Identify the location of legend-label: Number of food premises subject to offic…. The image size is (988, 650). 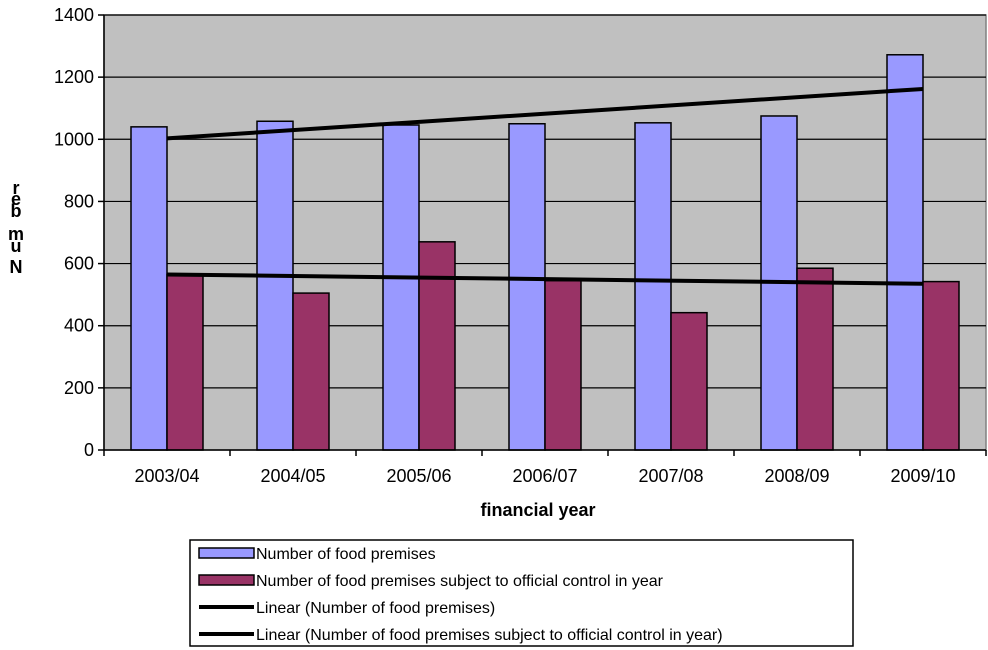
(460, 581).